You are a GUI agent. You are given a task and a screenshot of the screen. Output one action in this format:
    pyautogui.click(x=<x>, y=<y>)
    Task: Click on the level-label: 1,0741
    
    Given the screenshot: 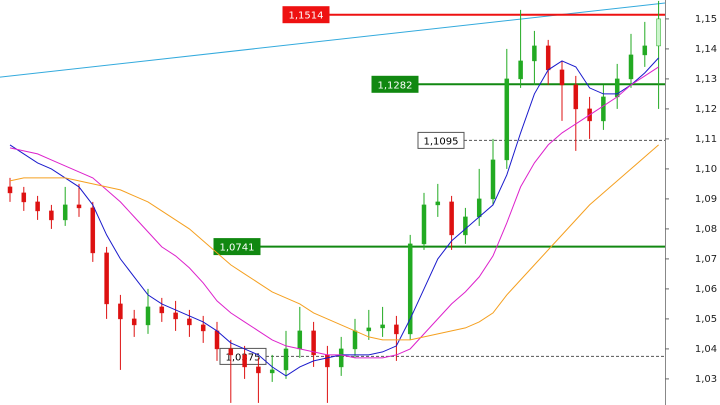 What is the action you would take?
    pyautogui.click(x=237, y=248)
    